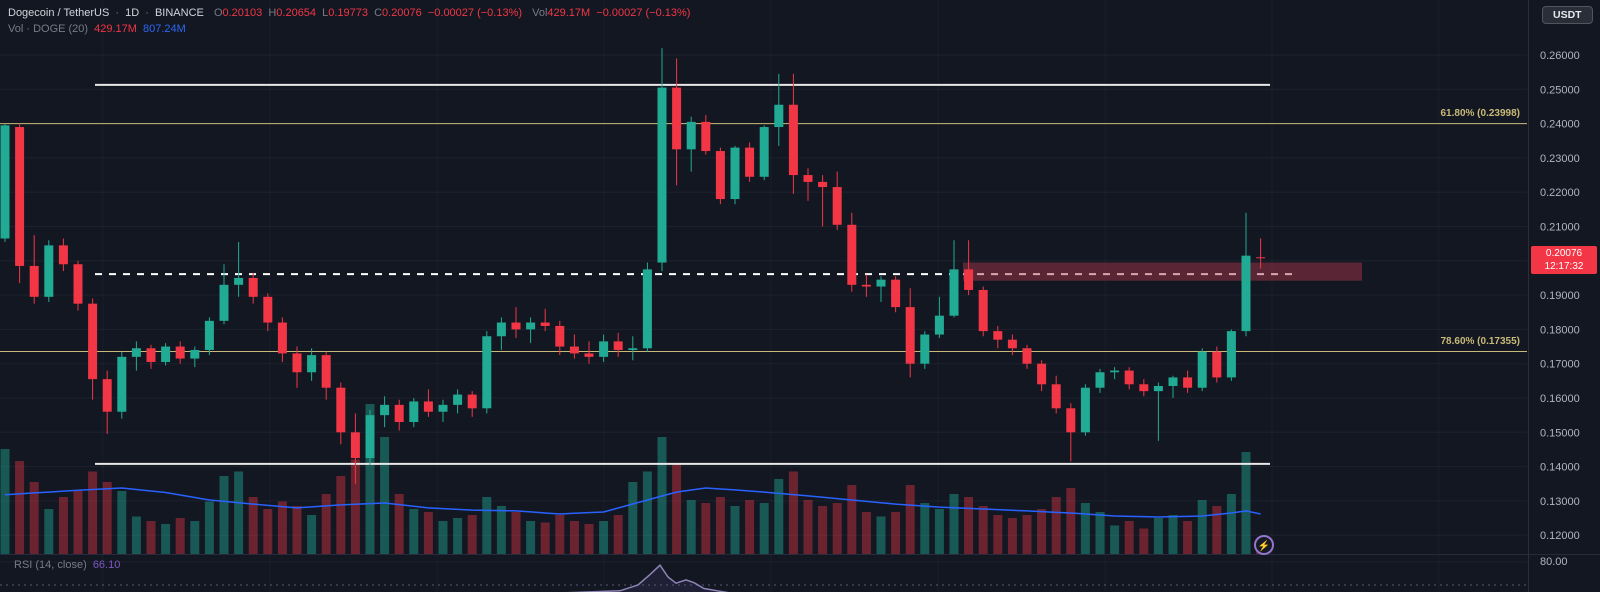  I want to click on vol-label: Vol, so click(540, 13).